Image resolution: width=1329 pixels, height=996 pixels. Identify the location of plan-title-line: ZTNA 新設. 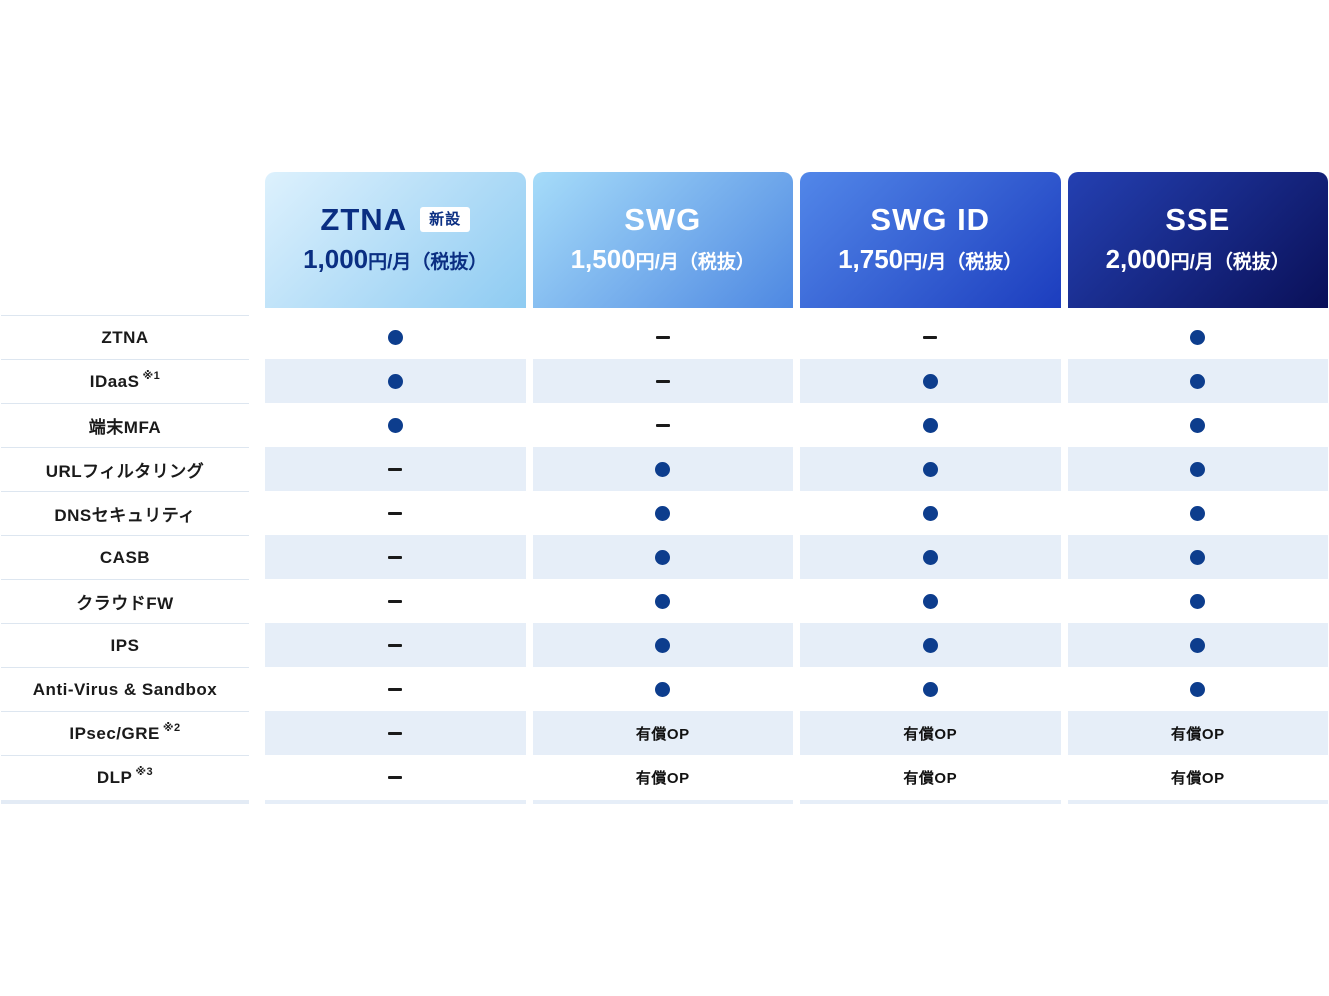
(395, 219).